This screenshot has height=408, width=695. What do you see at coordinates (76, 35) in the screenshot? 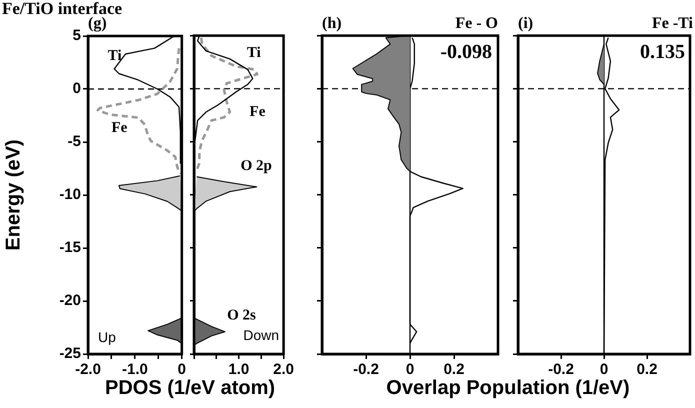
I see `y-tick-label: 5` at bounding box center [76, 35].